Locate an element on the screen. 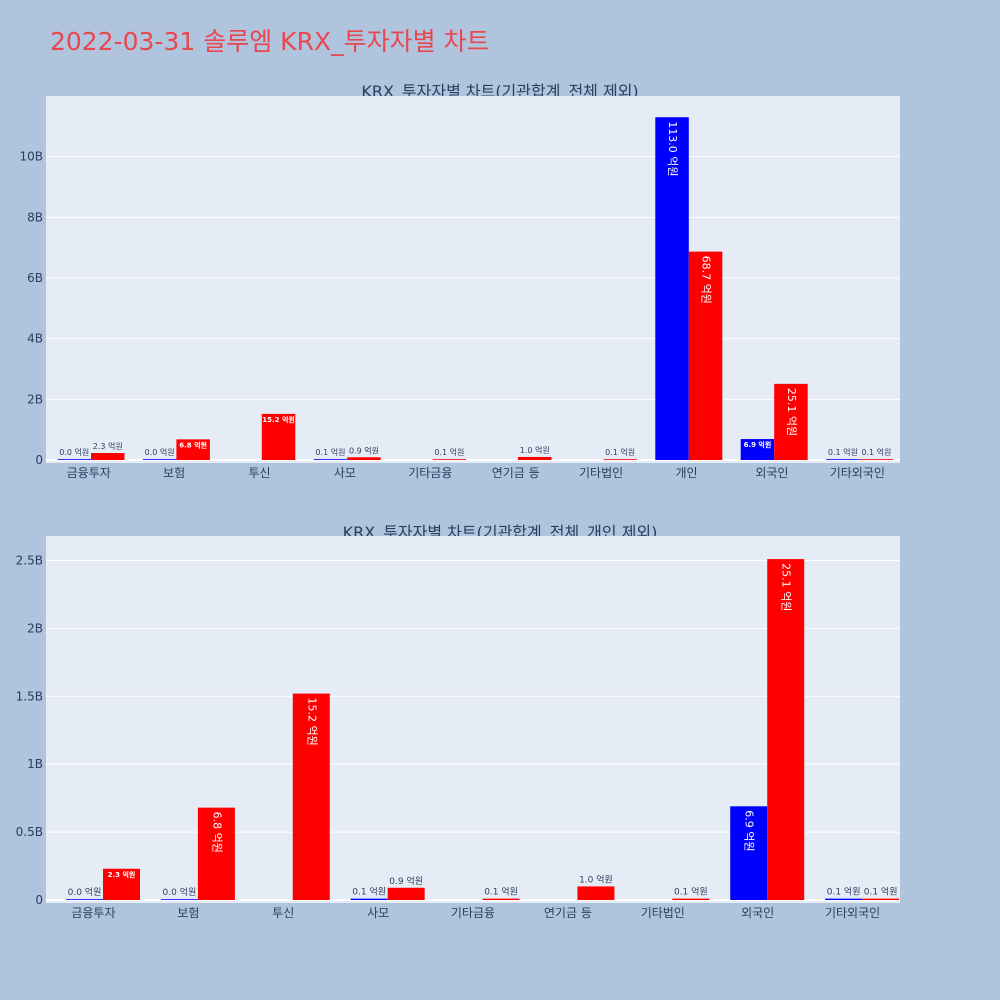  data-label: 113.0 억원 is located at coordinates (672, 148).